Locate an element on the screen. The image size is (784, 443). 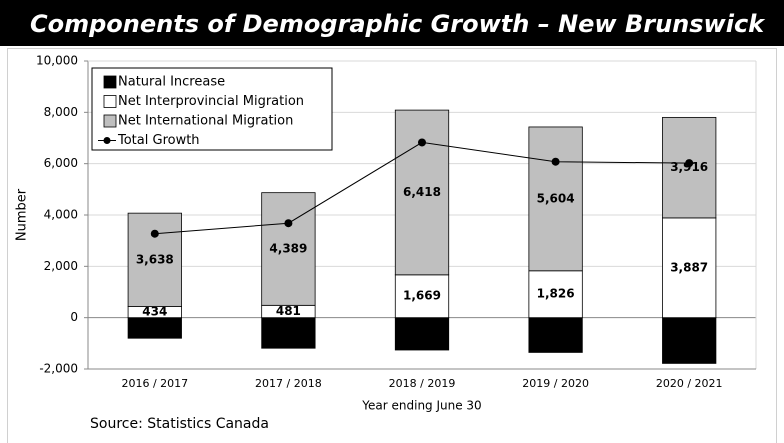
y-tick-label: 0 is located at coordinates (74, 317).